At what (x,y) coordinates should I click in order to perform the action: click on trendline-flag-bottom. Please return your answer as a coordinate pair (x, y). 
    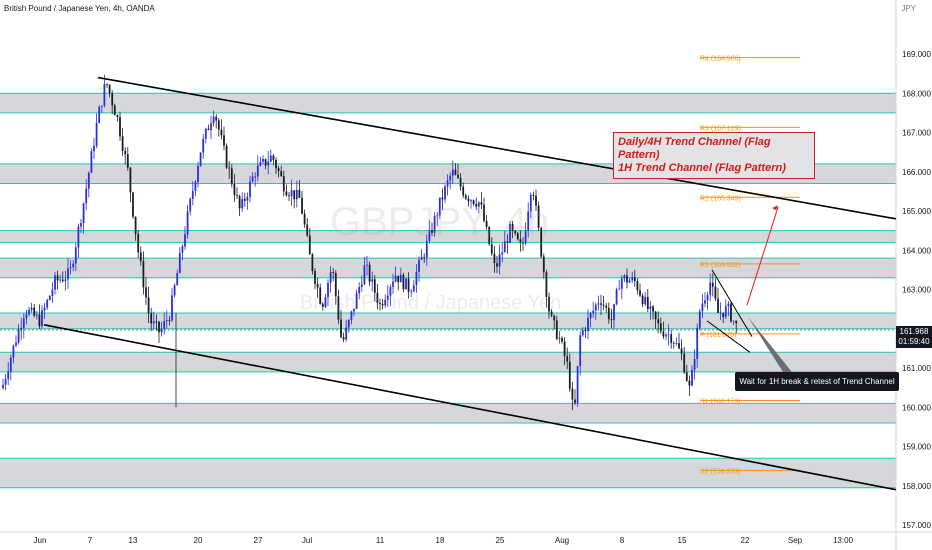
    Looking at the image, I should click on (728, 336).